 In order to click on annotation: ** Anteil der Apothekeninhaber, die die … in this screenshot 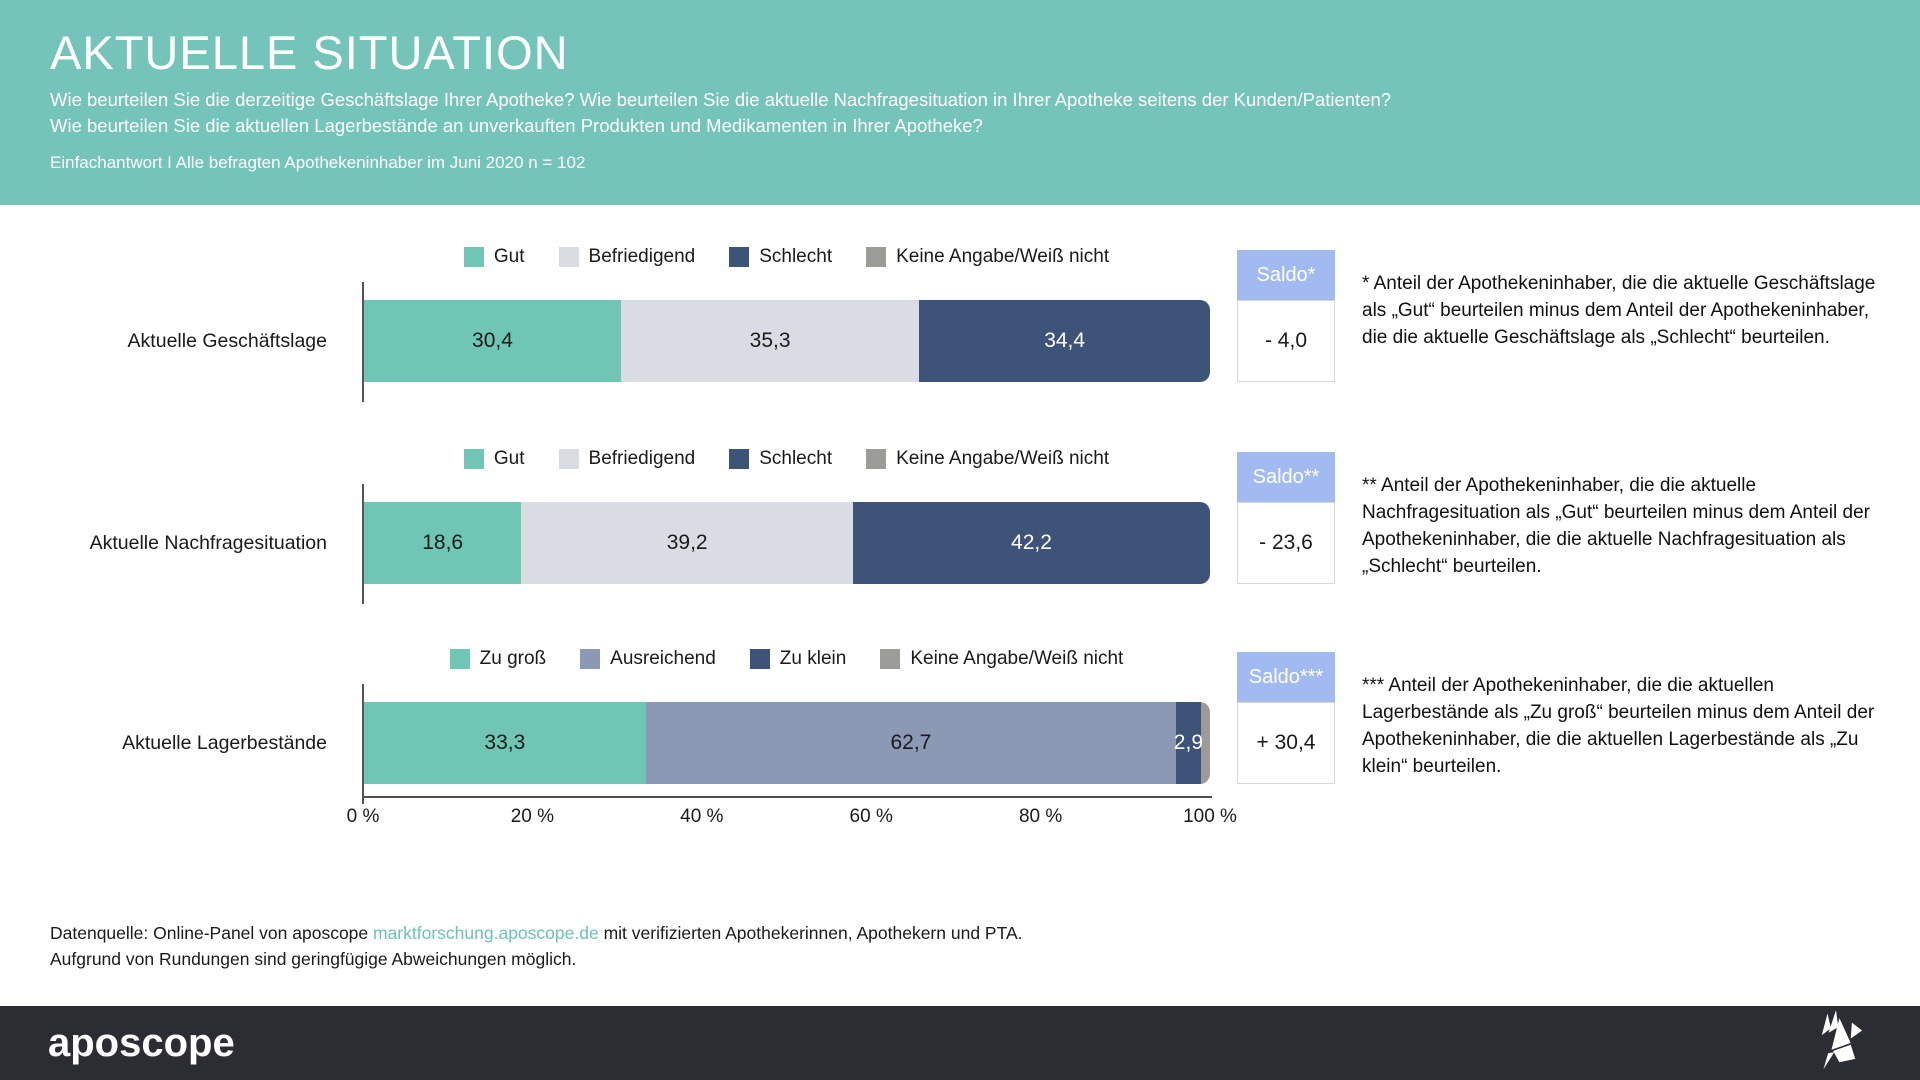, I will do `click(1616, 526)`.